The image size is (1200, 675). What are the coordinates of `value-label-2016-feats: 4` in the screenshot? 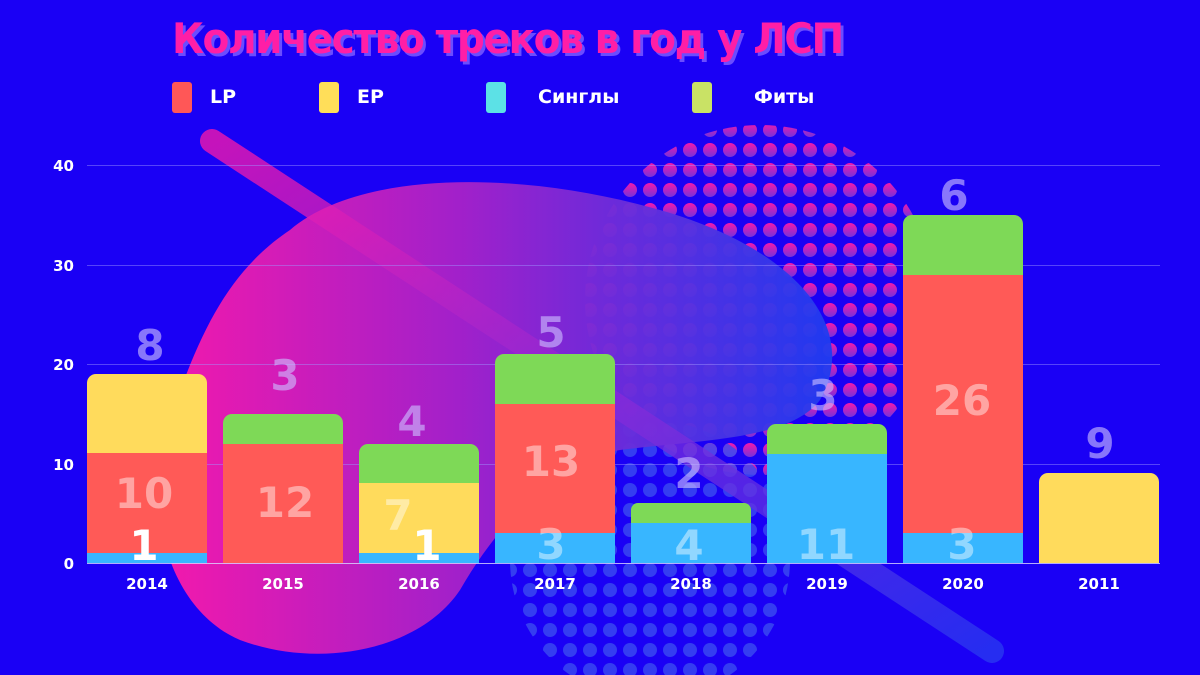 It's located at (412, 421).